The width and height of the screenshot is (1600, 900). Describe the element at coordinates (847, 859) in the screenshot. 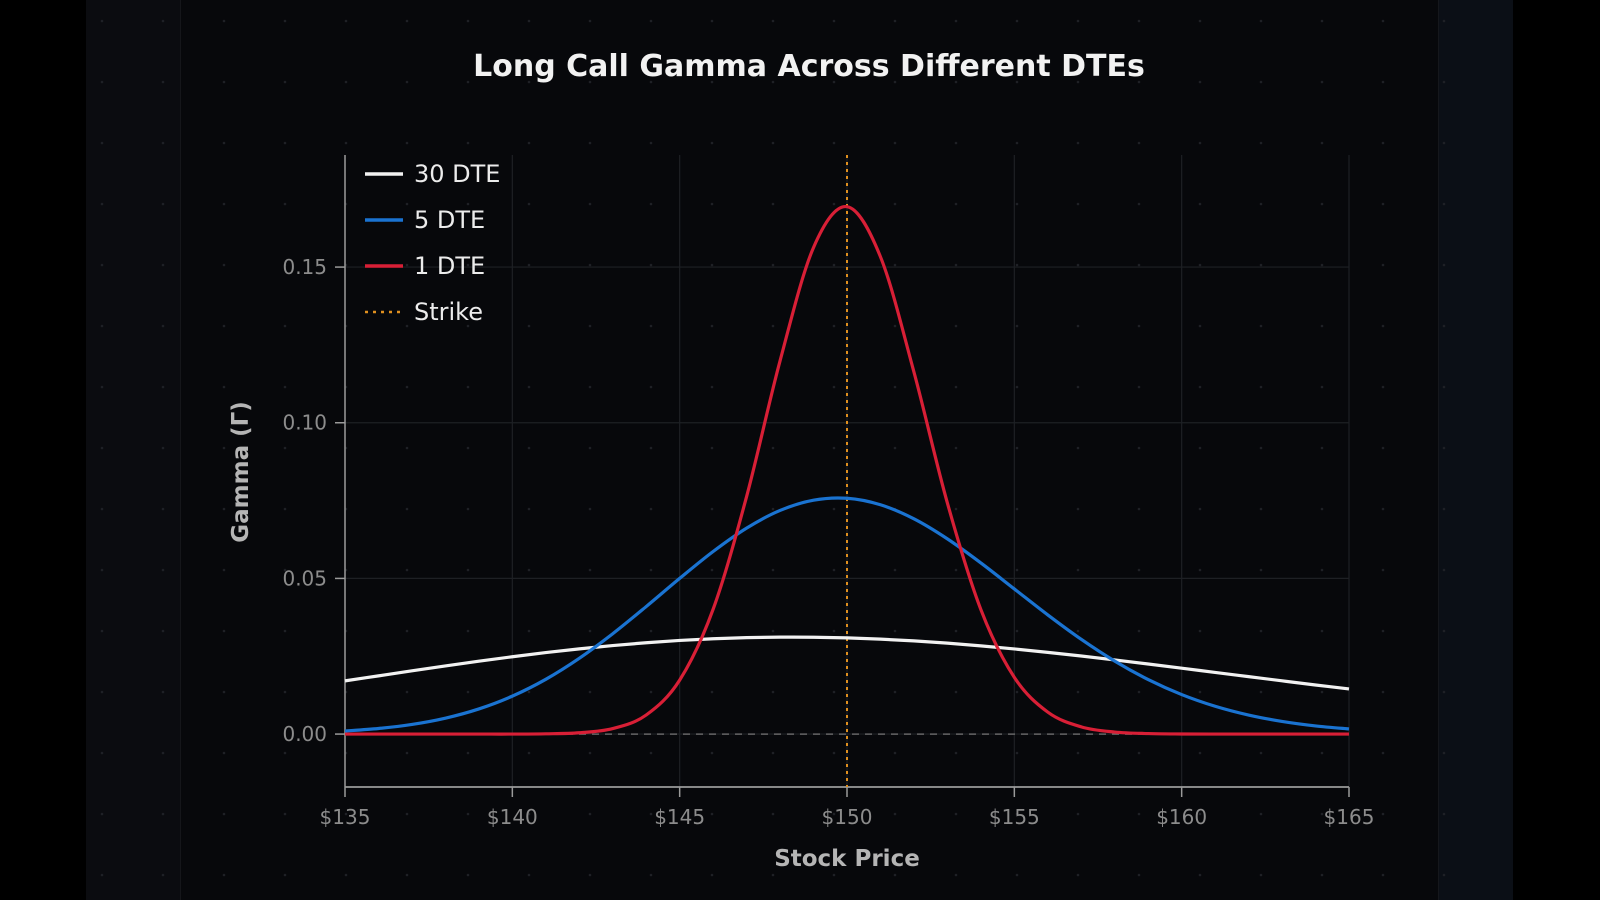

I see `x-axis-label: Stock Price` at that location.